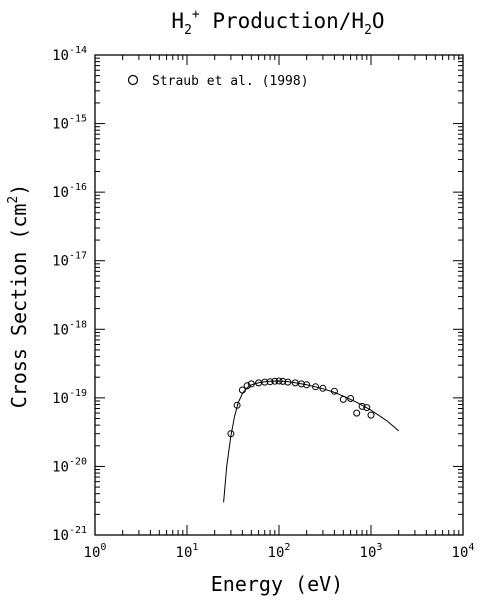 This screenshot has width=483, height=602. I want to click on y-tick-label: 10-16, so click(69, 191).